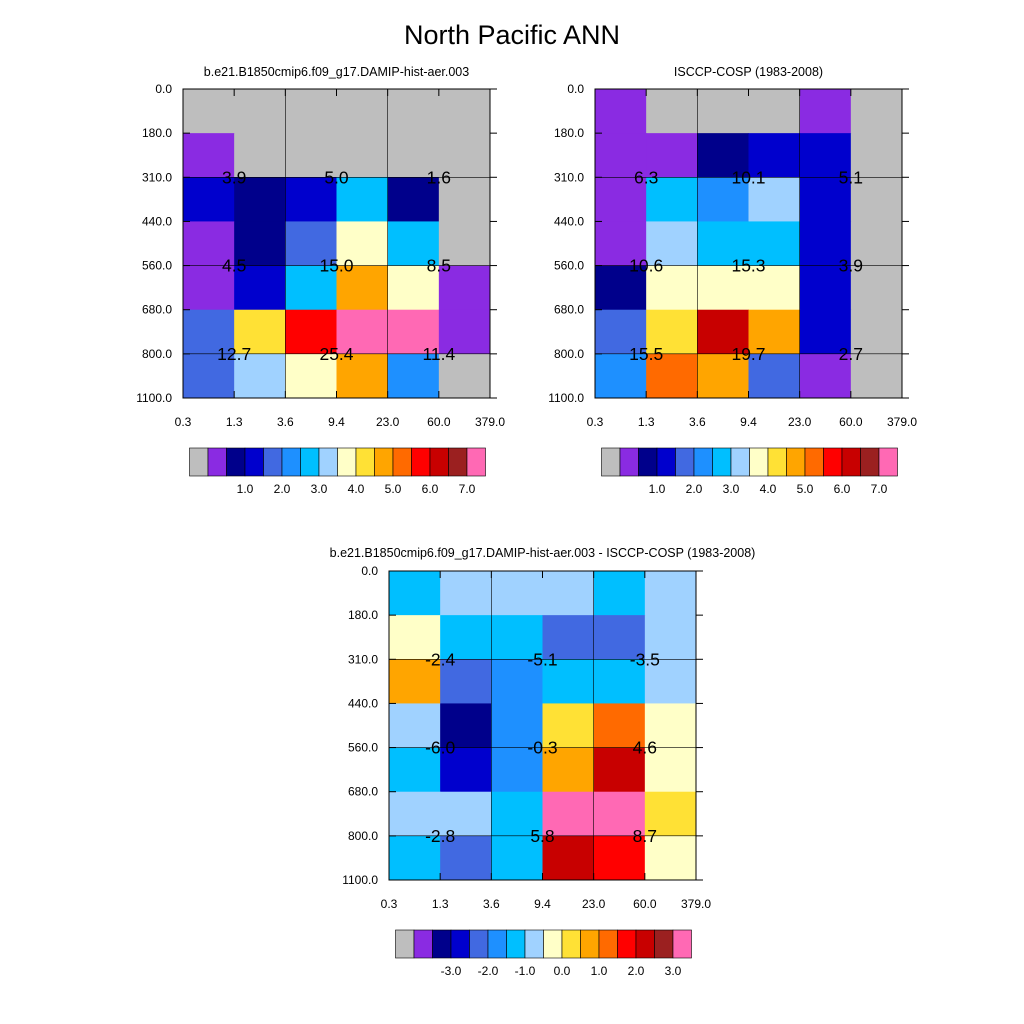 Image resolution: width=1024 pixels, height=1024 pixels. Describe the element at coordinates (566, 398) in the screenshot. I see `y-tick-label: 1100.0` at that location.